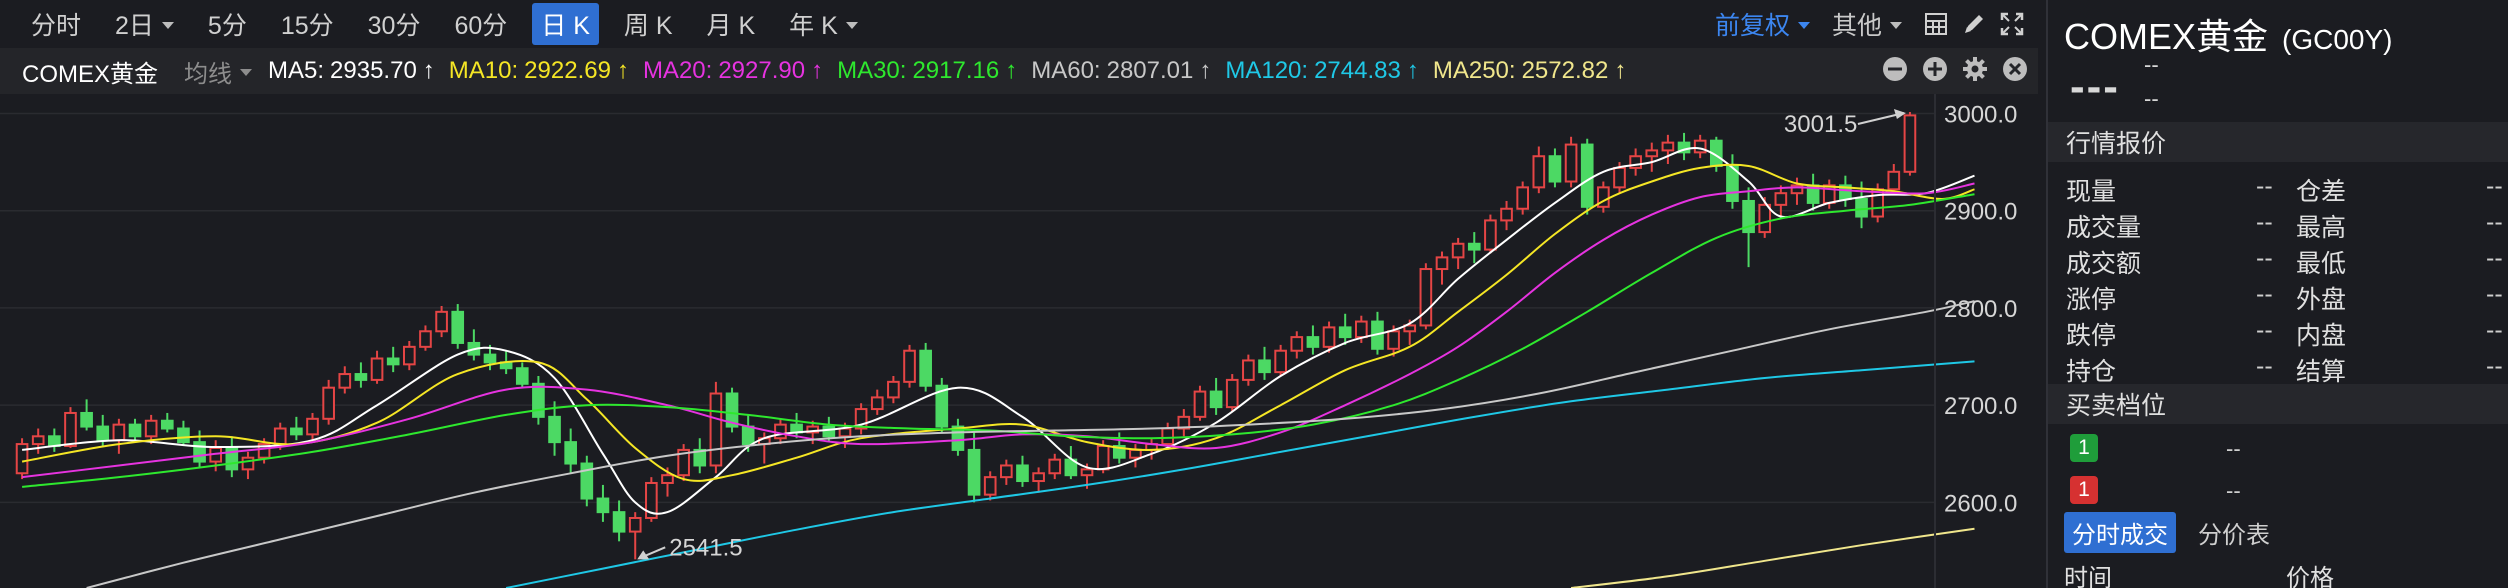  I want to click on max-annotation-arrowhead, so click(1899, 113).